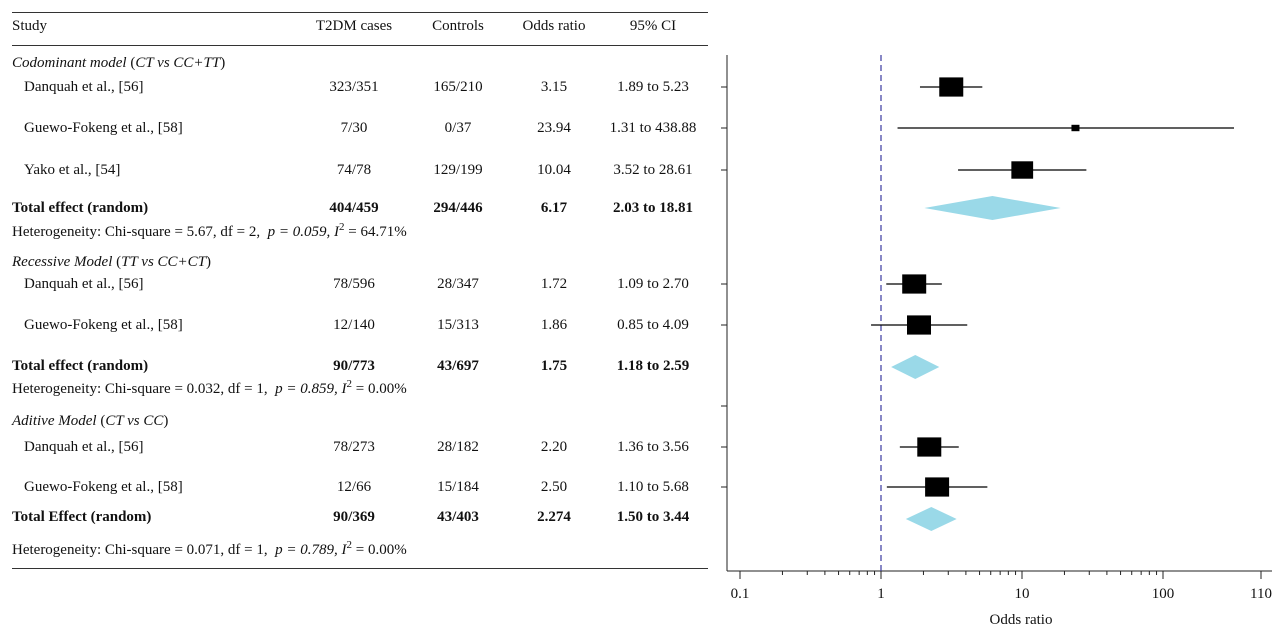 The height and width of the screenshot is (628, 1276). What do you see at coordinates (653, 487) in the screenshot?
I see `cell-ci: 1.10 to 5.68` at bounding box center [653, 487].